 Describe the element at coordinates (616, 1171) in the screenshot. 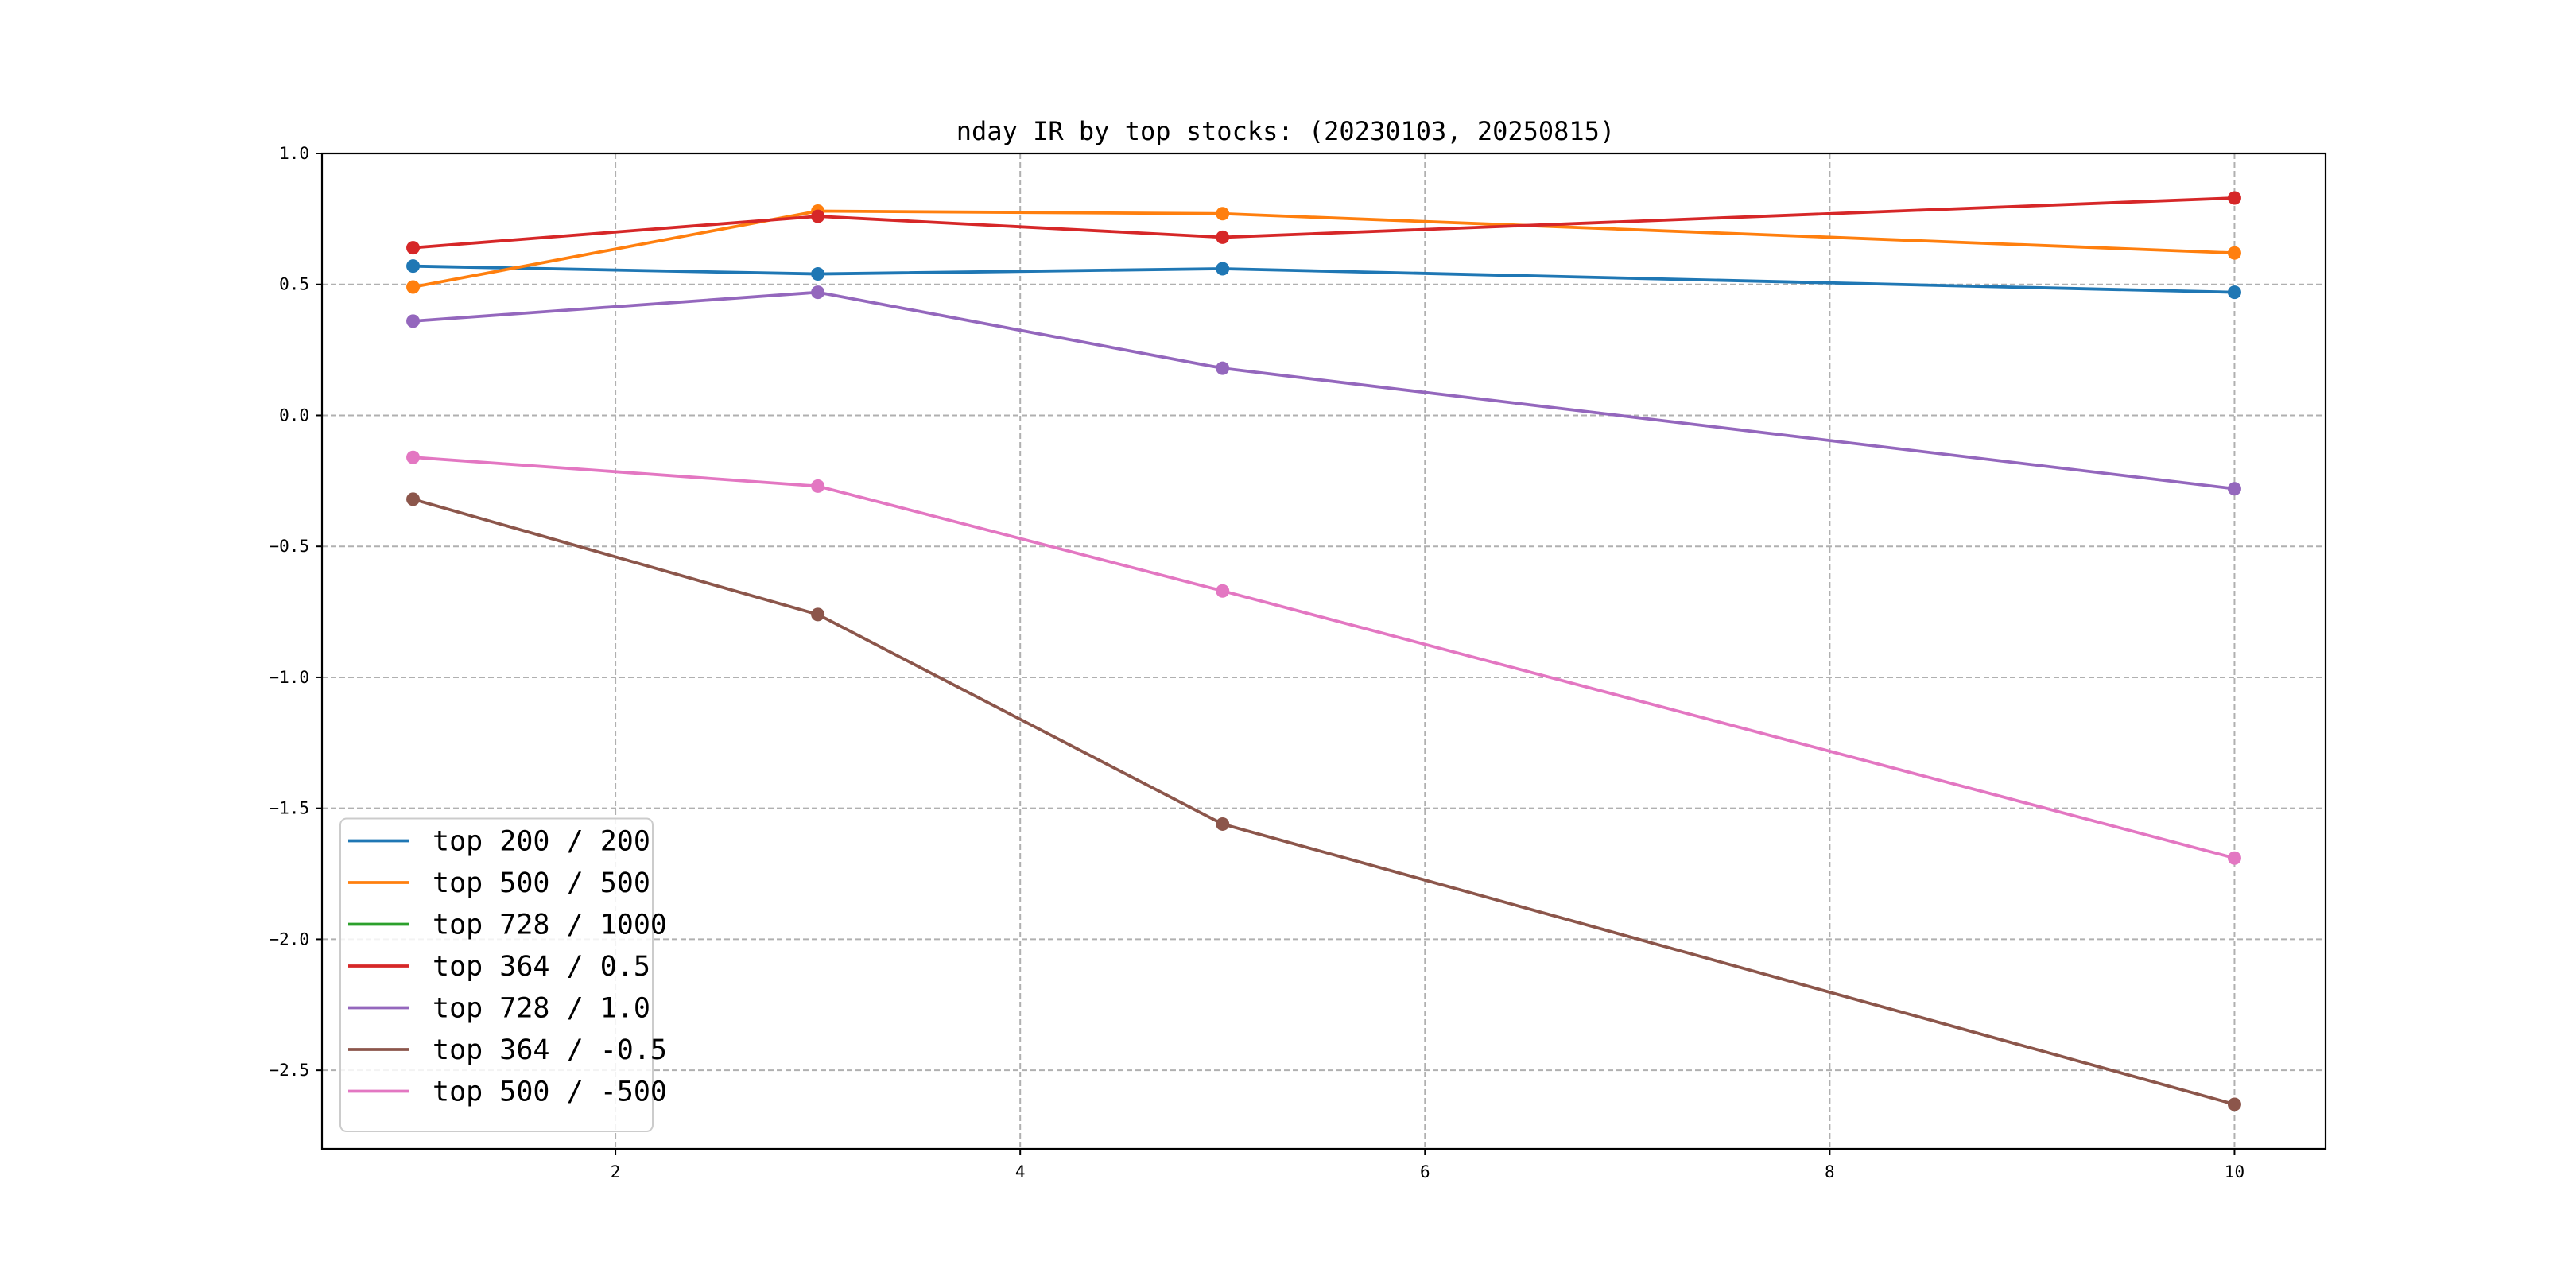

I see `x-tick-label: 2` at that location.